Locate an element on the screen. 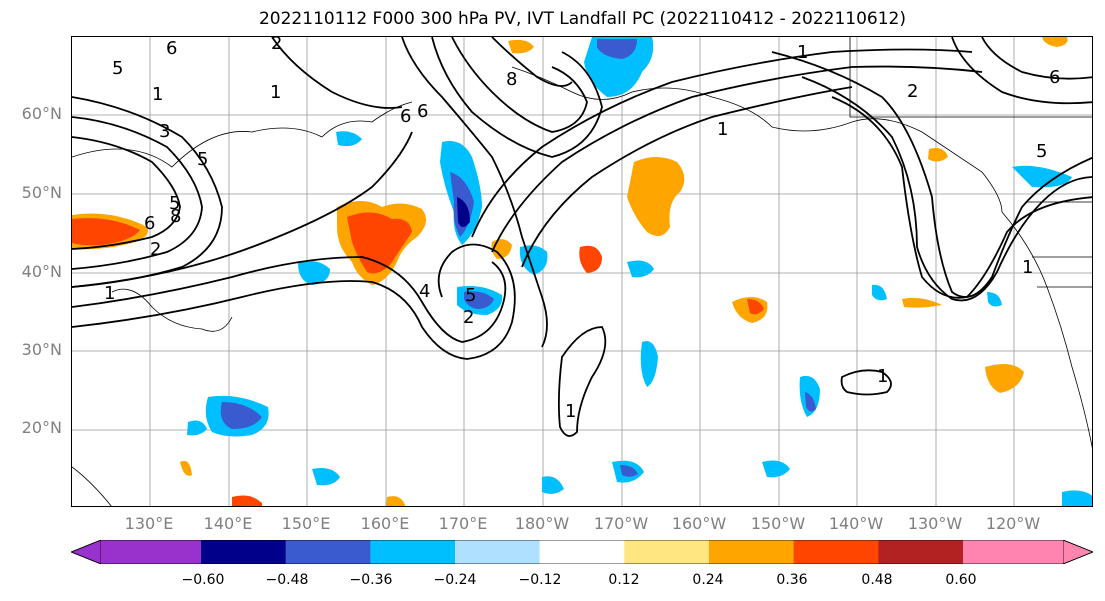 The width and height of the screenshot is (1105, 601). colorbar-extend-high is located at coordinates (1077, 552).